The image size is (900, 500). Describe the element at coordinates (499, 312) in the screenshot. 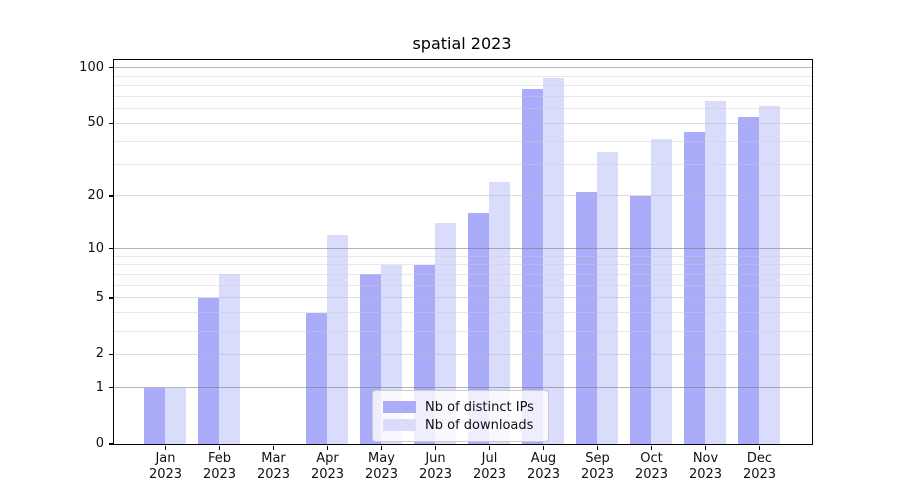

I see `bar-jul-downloads` at that location.